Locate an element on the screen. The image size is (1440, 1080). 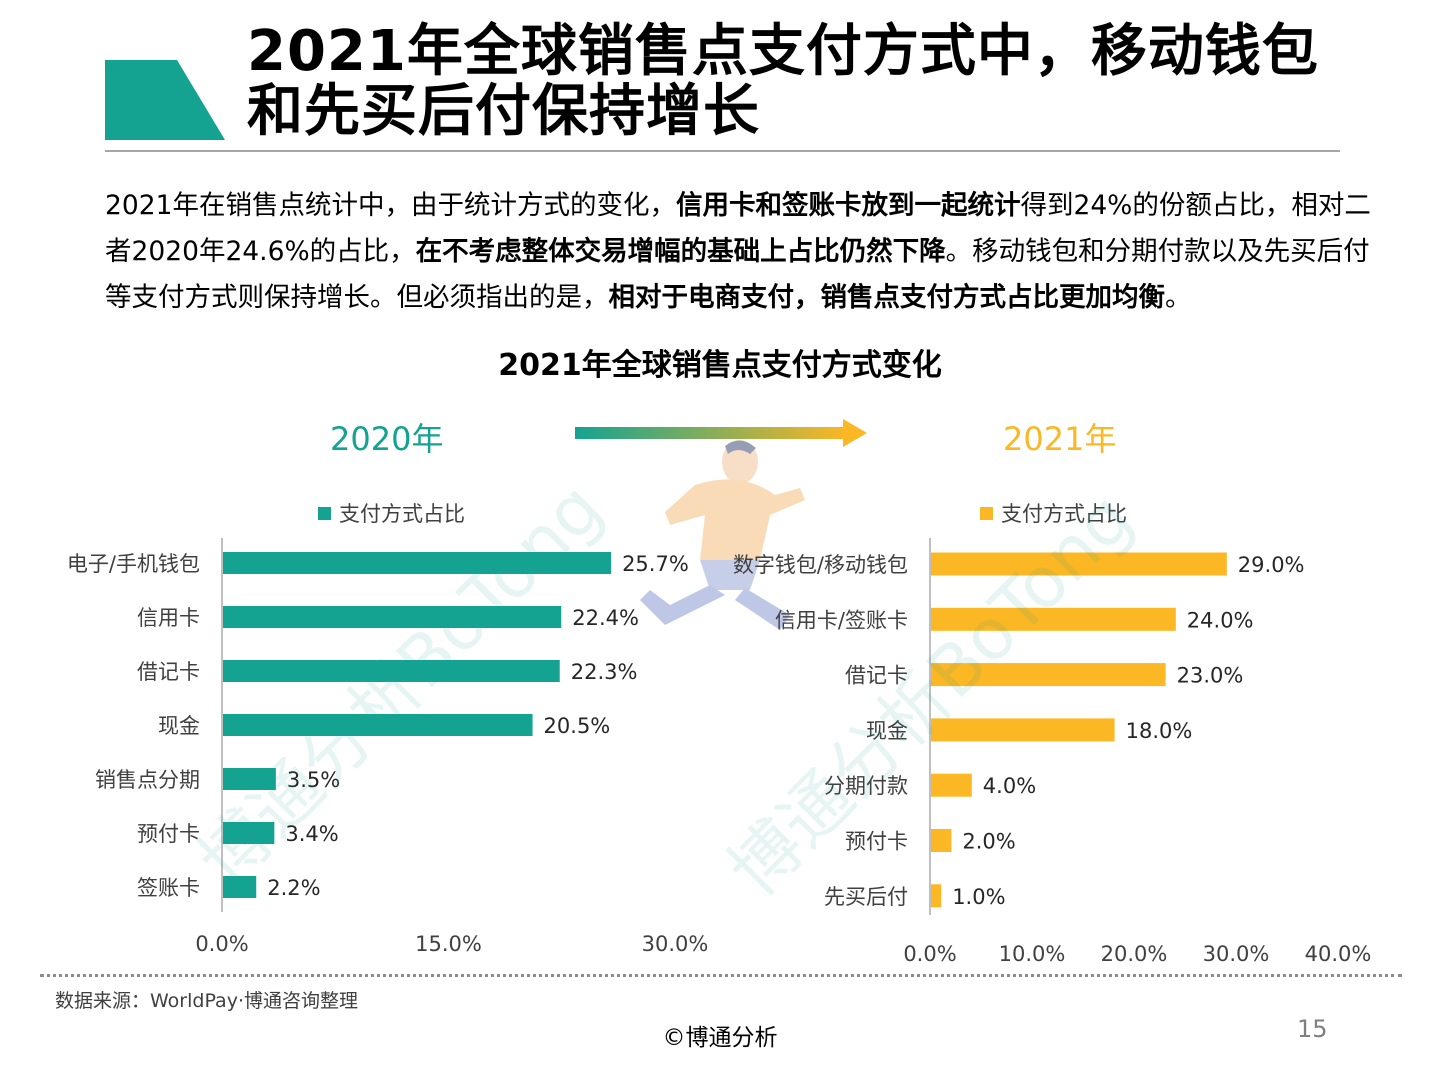
category-label: 数字钱包/移动钱包 is located at coordinates (820, 565).